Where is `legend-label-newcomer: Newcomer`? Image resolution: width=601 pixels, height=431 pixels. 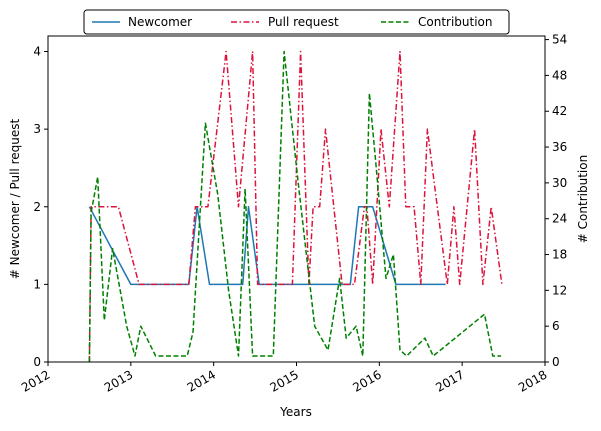 legend-label-newcomer: Newcomer is located at coordinates (160, 22).